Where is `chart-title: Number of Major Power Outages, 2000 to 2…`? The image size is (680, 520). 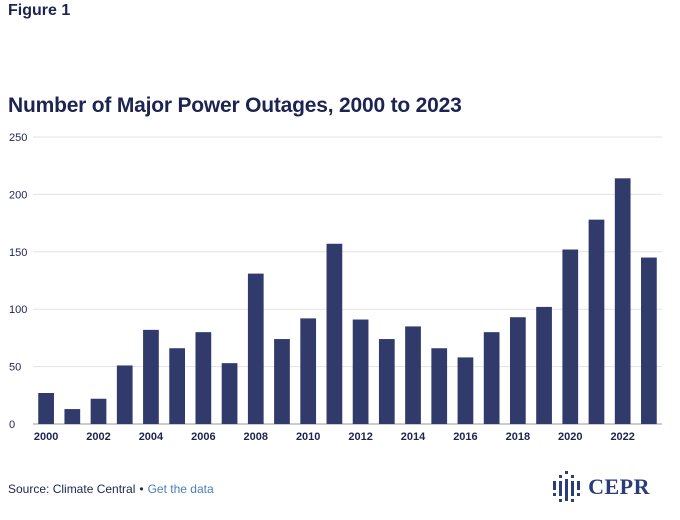 chart-title: Number of Major Power Outages, 2000 to 2… is located at coordinates (235, 105).